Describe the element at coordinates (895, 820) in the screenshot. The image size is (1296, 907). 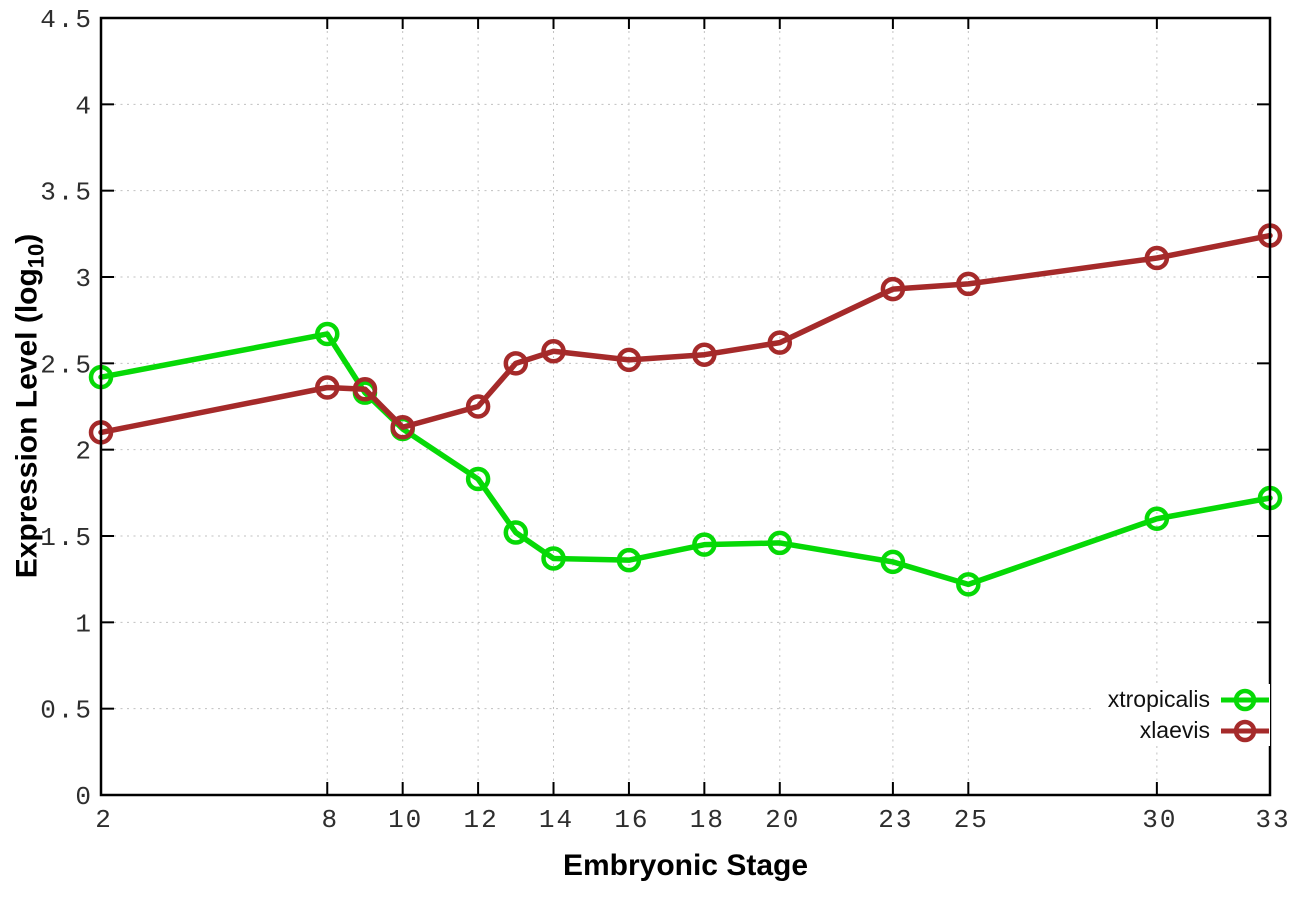
I see `x-tick-label-23: 23` at that location.